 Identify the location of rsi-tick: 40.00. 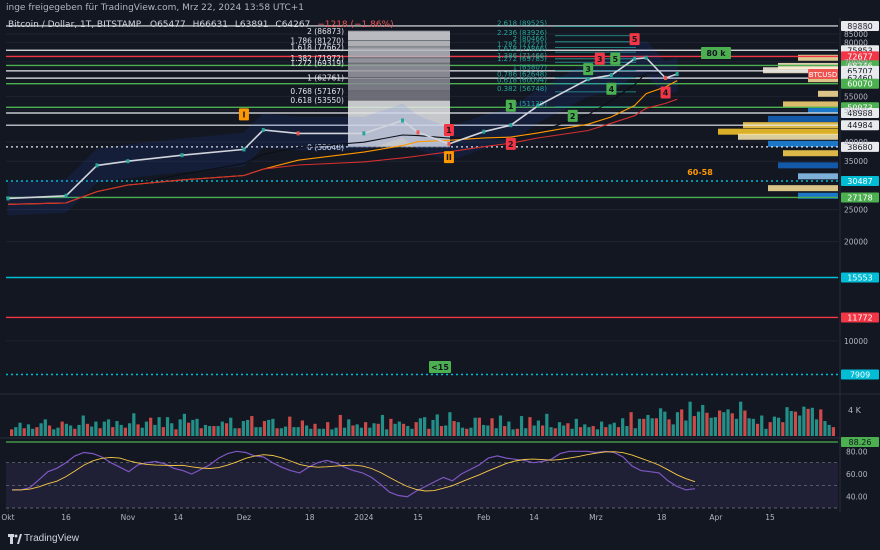
(857, 497).